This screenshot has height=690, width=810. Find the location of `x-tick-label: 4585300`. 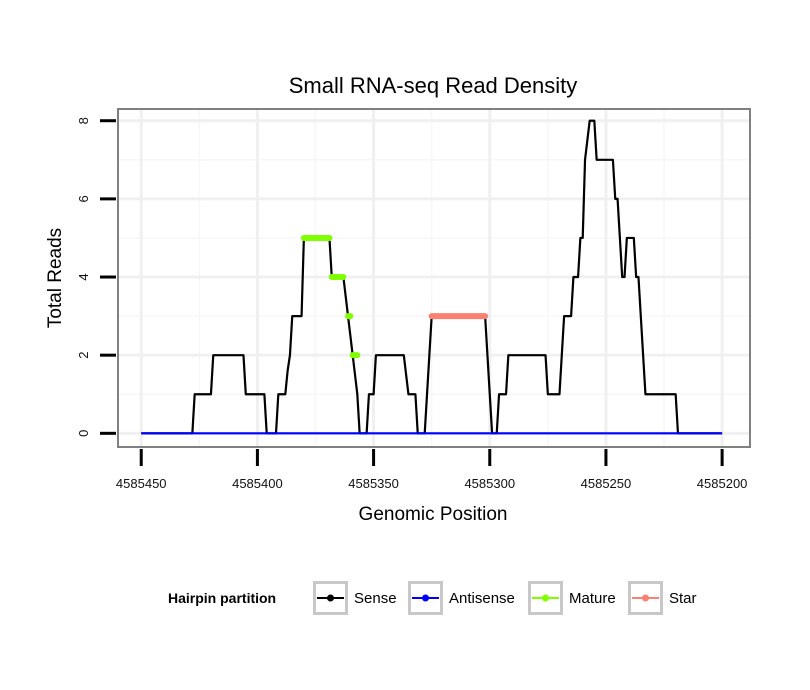

x-tick-label: 4585300 is located at coordinates (489, 483).